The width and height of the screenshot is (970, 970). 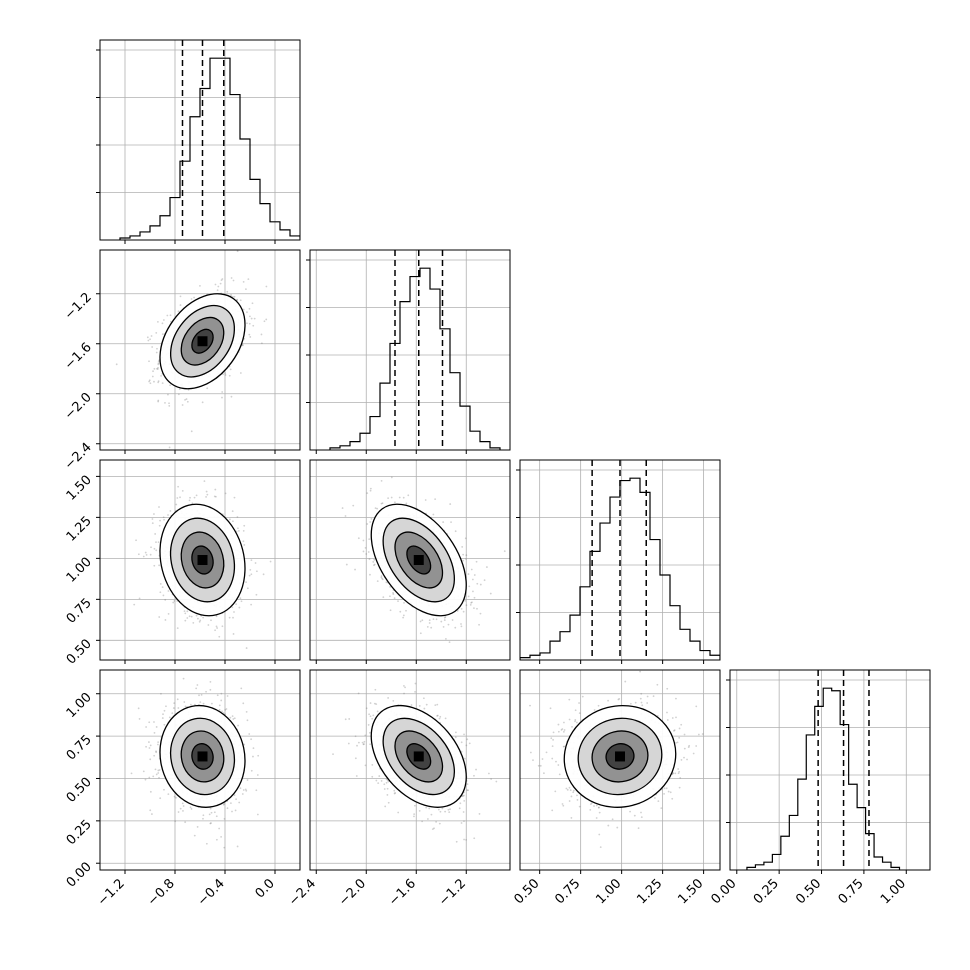 I want to click on panel-2-0: 0.500.751.001.251.50, so click(x=182, y=563).